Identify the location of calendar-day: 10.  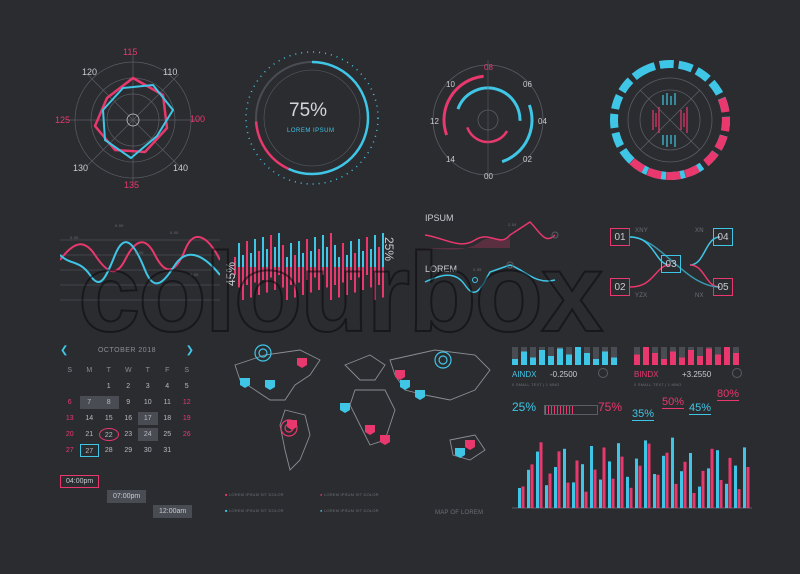
(147, 402).